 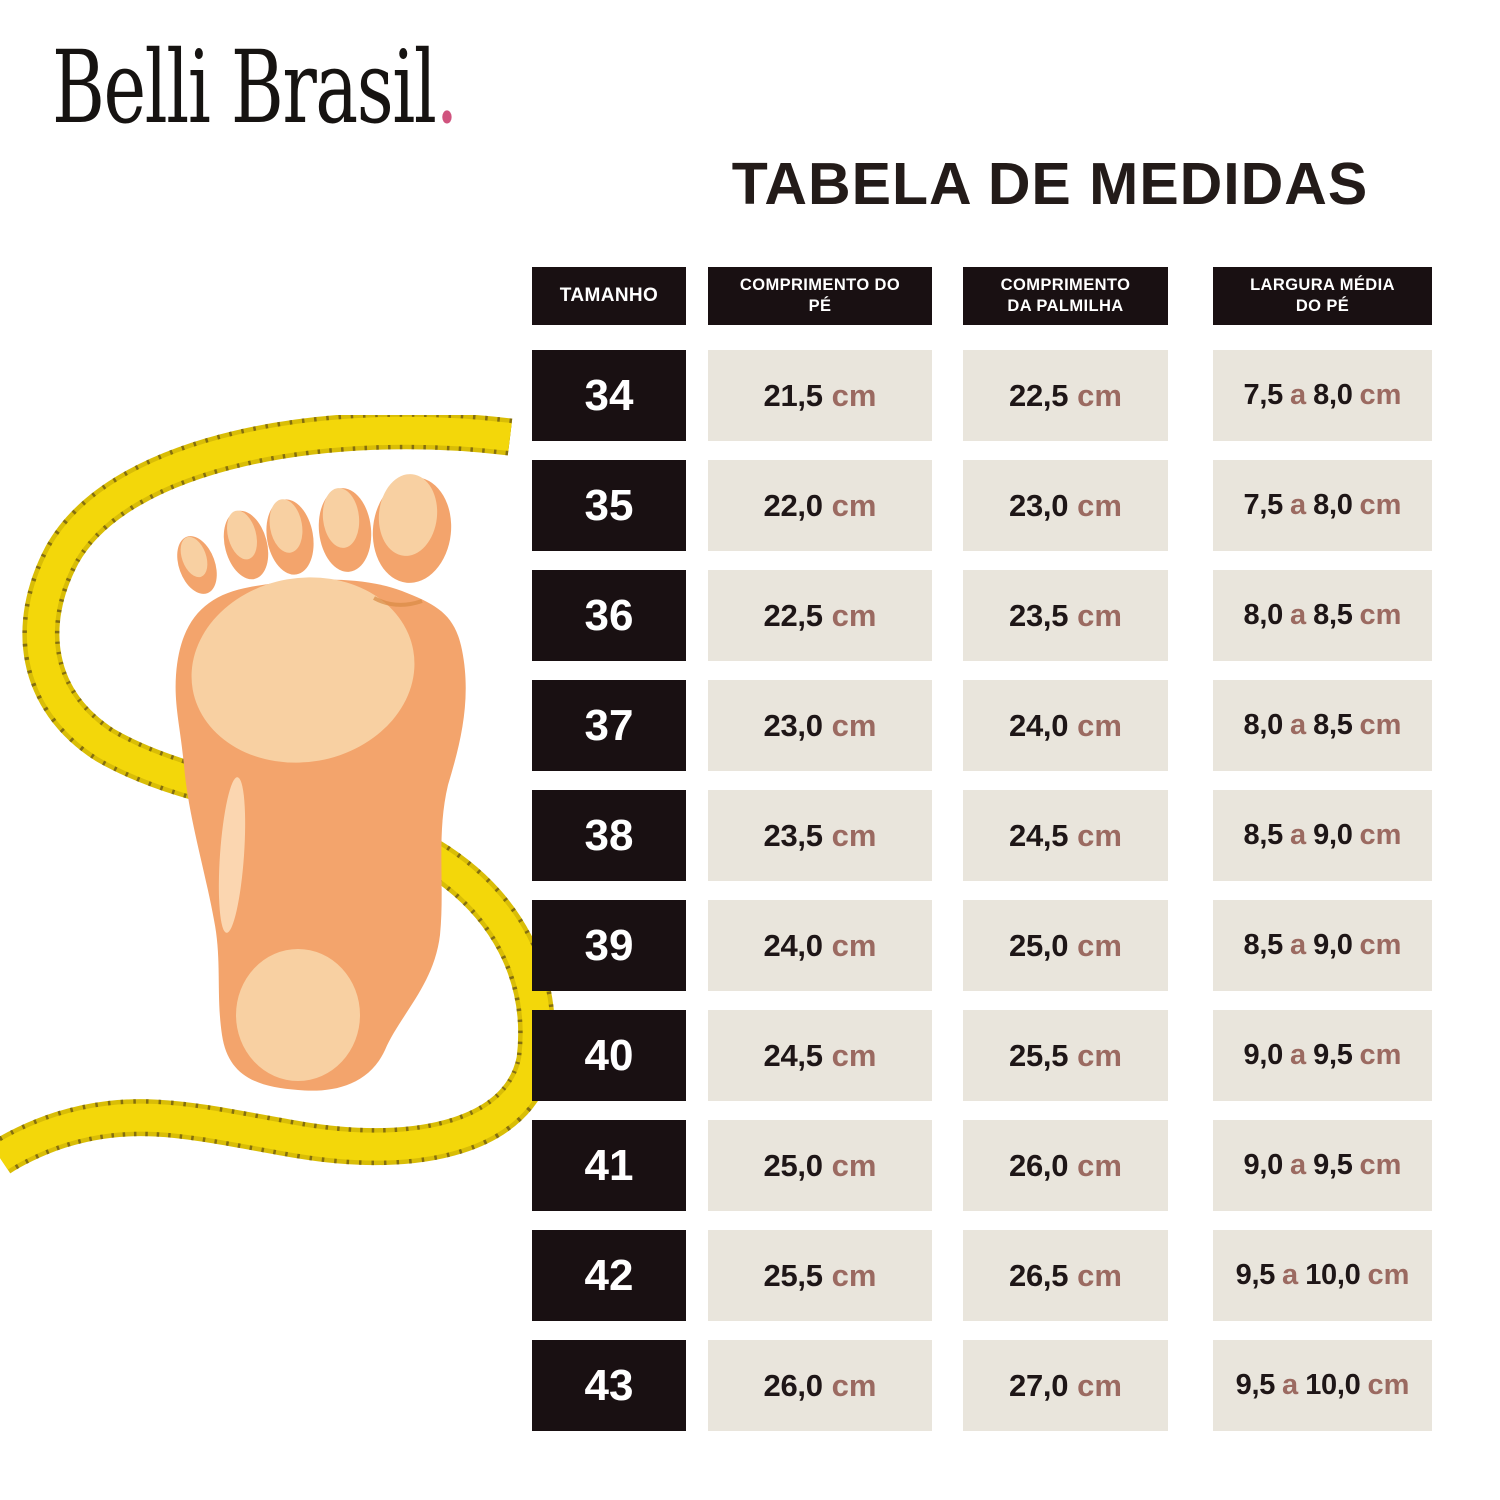 What do you see at coordinates (1333, 1385) in the screenshot?
I see `foot-width-max-value: 10,0` at bounding box center [1333, 1385].